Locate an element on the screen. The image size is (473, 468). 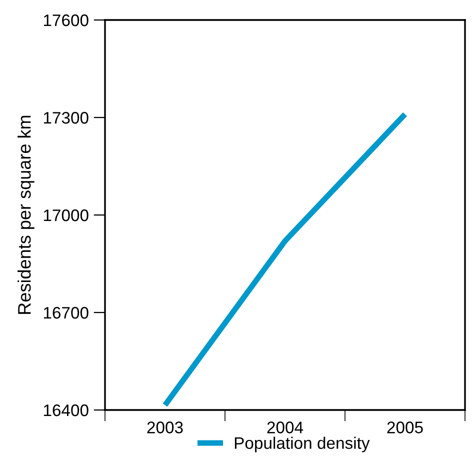
y-tick-label: 17600 is located at coordinates (66, 20).